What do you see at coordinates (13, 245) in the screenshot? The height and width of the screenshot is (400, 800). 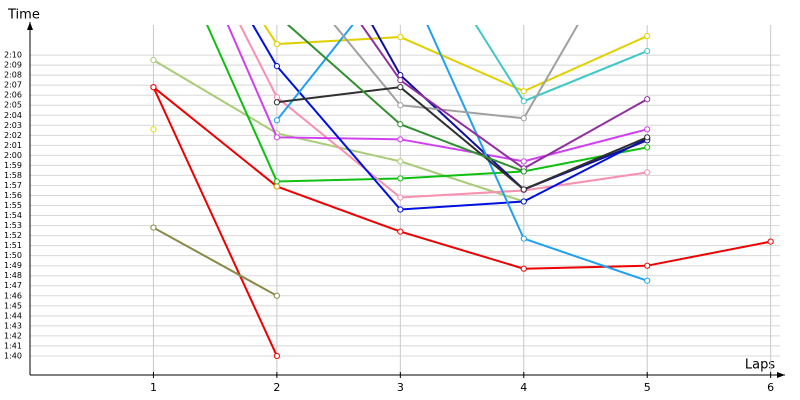 I see `y-tick-label: 1:51` at bounding box center [13, 245].